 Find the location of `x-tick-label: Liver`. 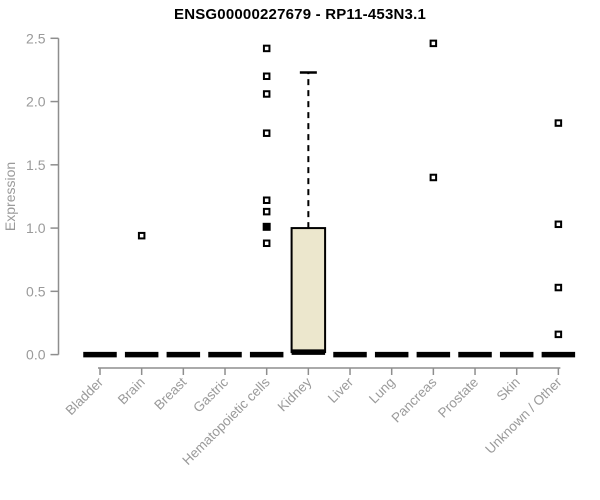

x-tick-label: Liver is located at coordinates (341, 390).